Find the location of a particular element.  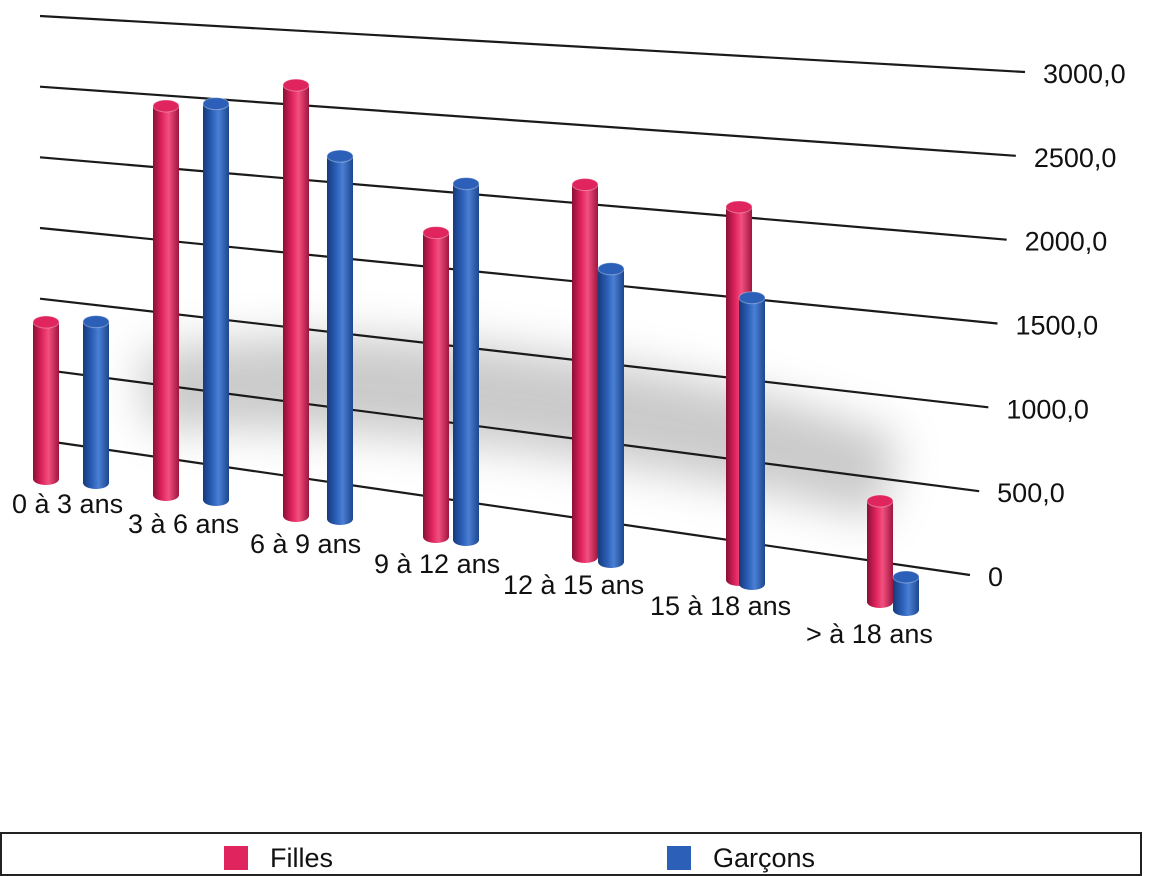

x-tick-label: 6 à 9 ans is located at coordinates (305, 544).